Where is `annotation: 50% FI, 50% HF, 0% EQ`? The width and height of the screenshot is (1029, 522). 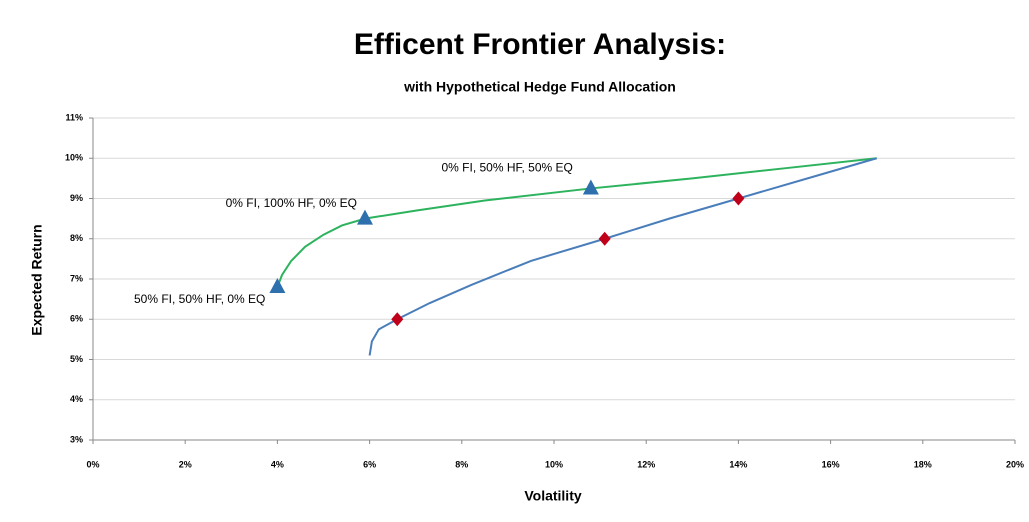
annotation: 50% FI, 50% HF, 0% EQ is located at coordinates (199, 299).